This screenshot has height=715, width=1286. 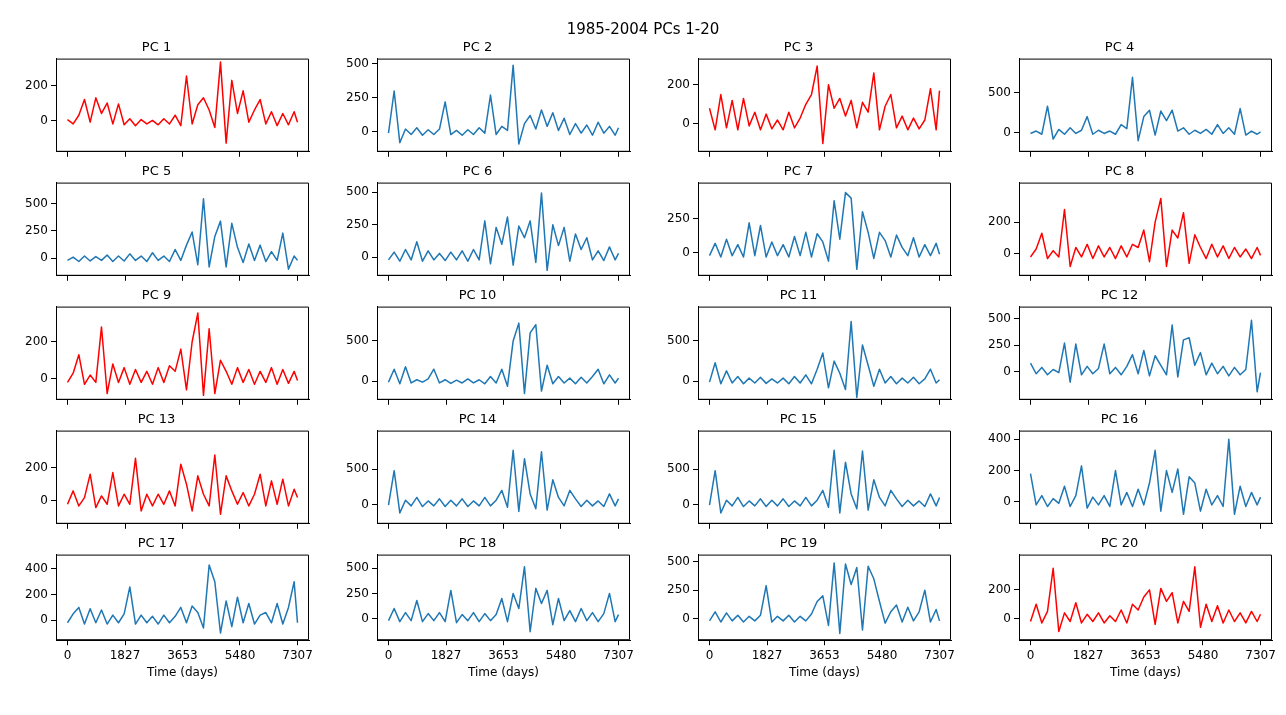 What do you see at coordinates (156, 171) in the screenshot?
I see `chart-title: PC 5` at bounding box center [156, 171].